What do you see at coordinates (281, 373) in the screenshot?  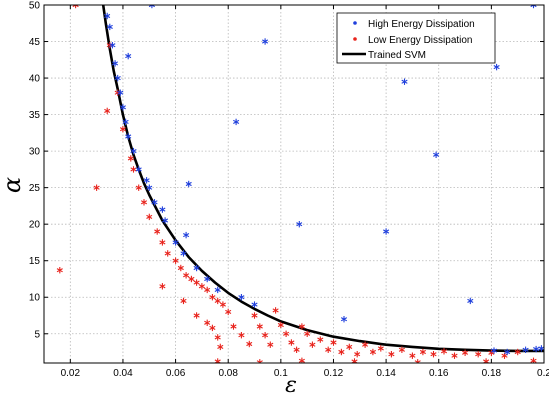 I see `x-tick-label: 0.1` at bounding box center [281, 373].